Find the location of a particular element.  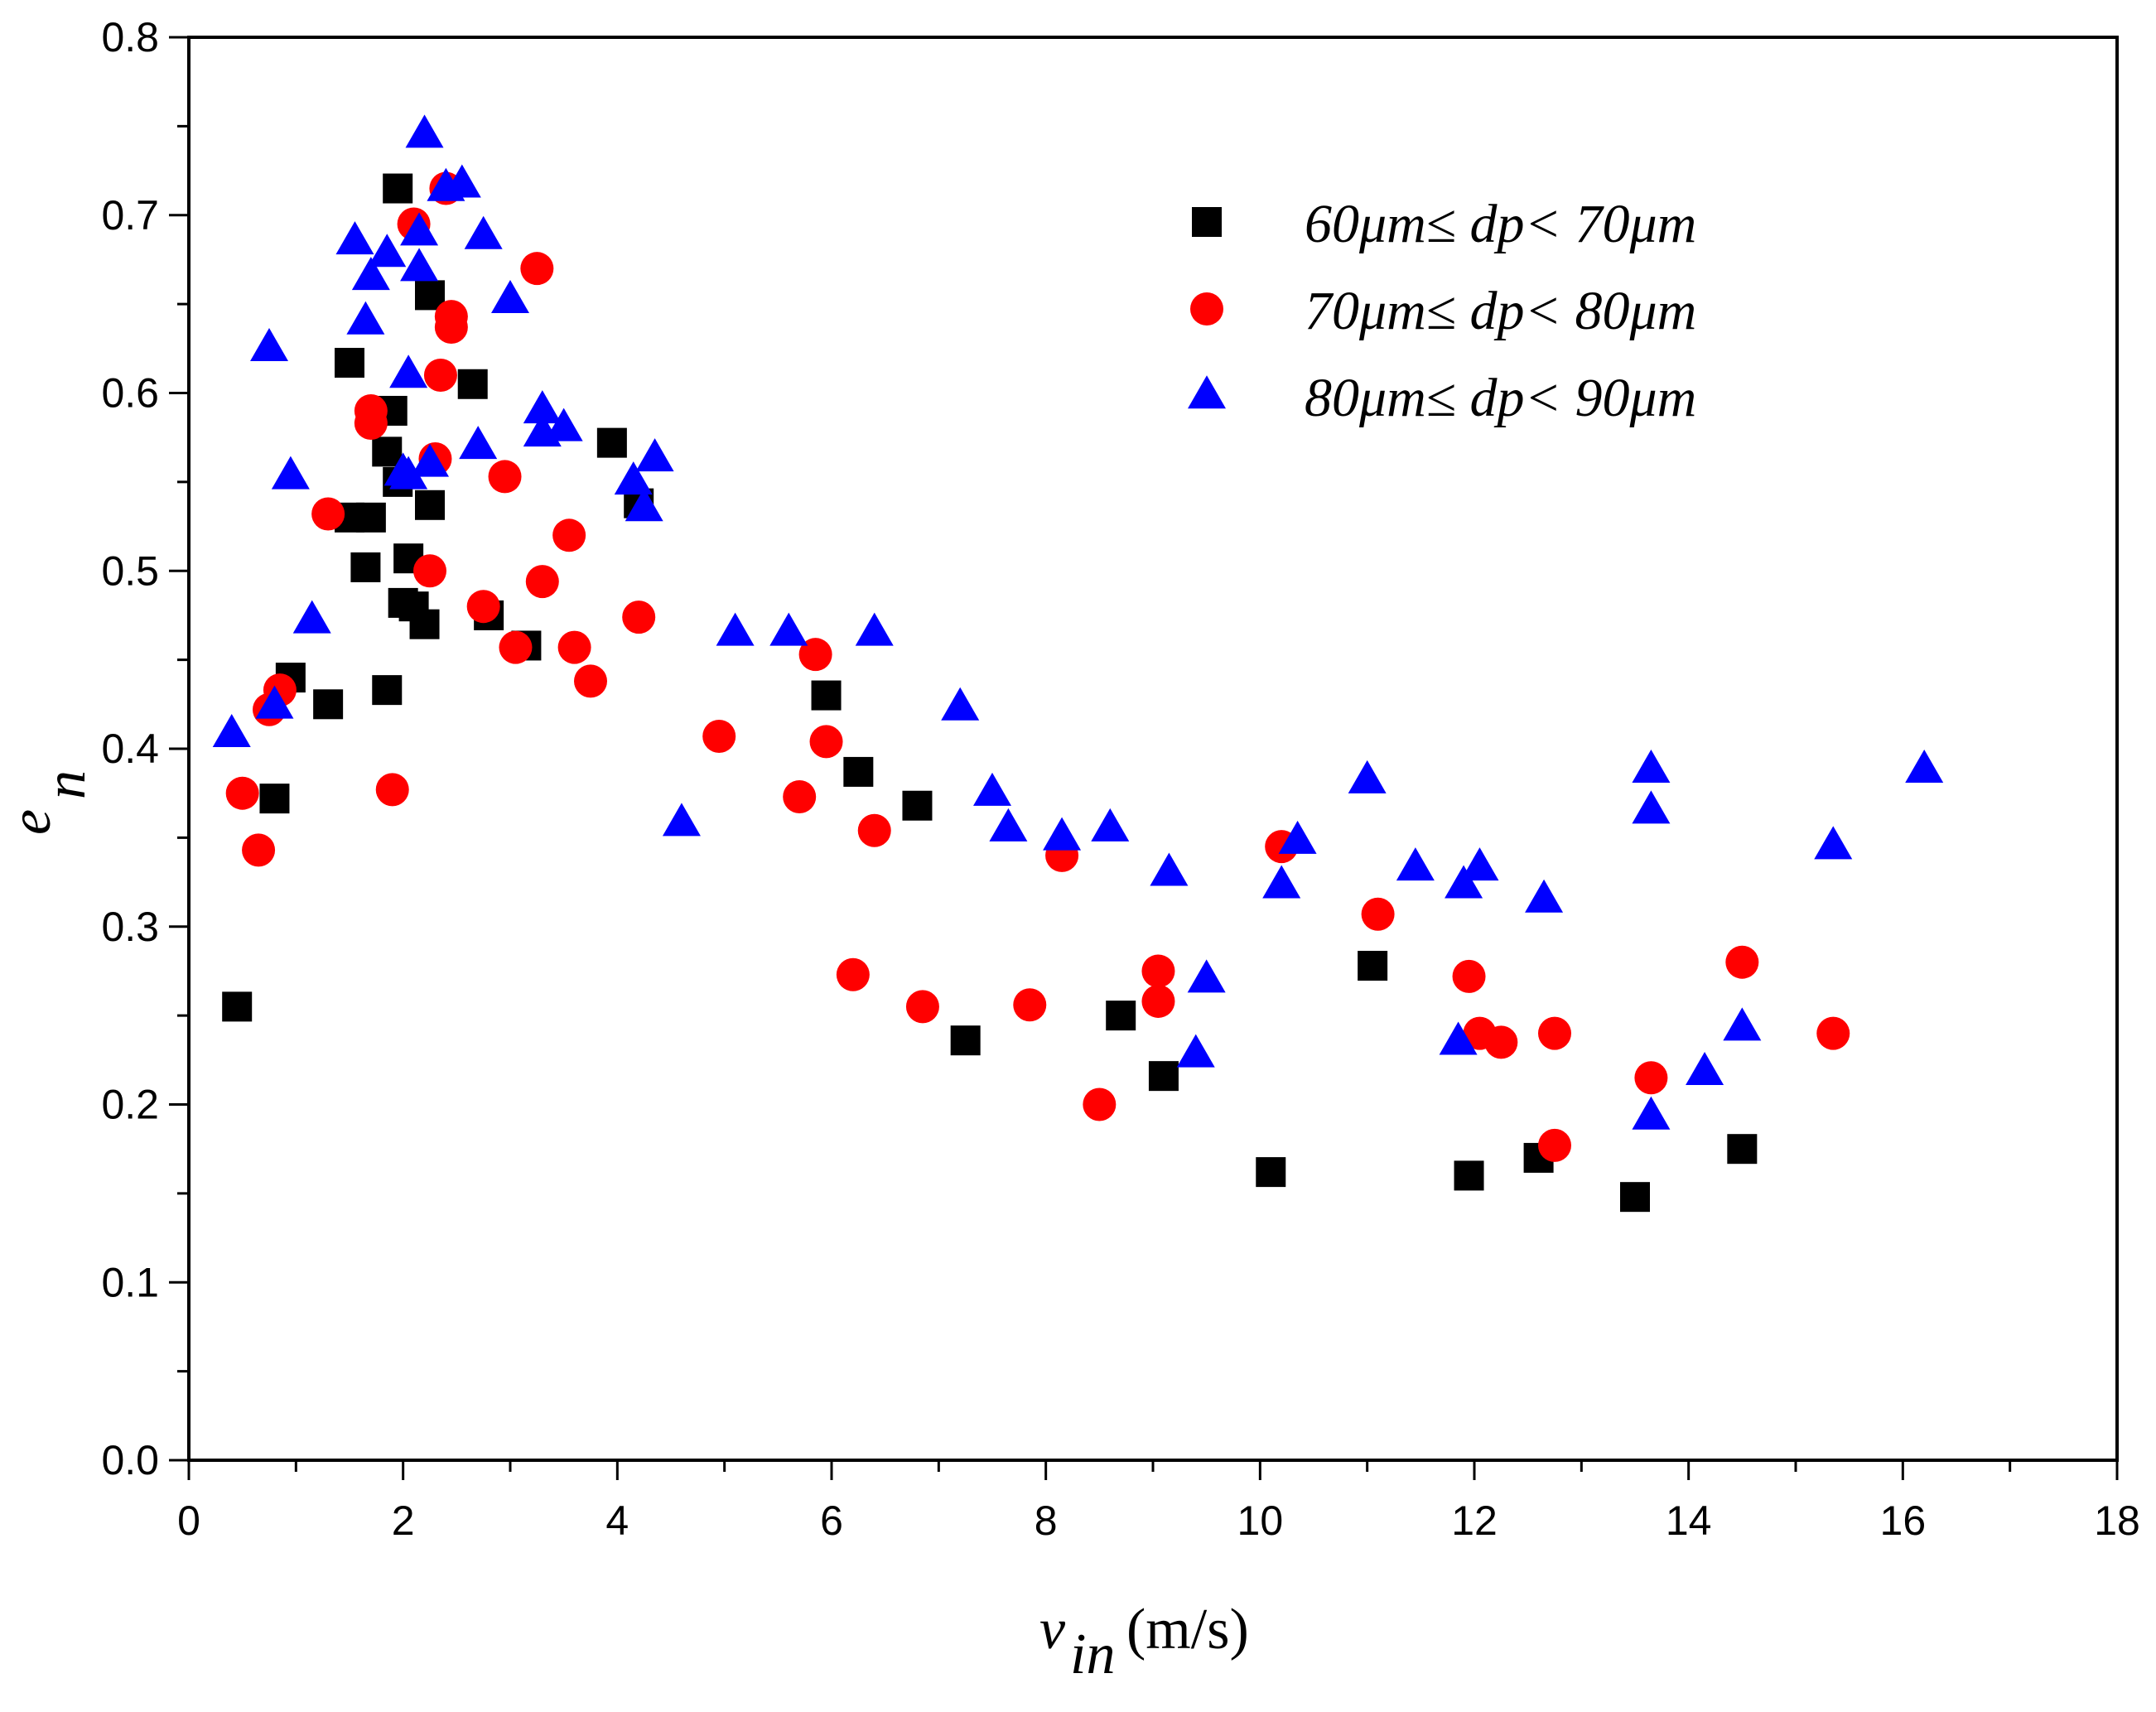

x-tick-label: 12 is located at coordinates (1474, 1520).